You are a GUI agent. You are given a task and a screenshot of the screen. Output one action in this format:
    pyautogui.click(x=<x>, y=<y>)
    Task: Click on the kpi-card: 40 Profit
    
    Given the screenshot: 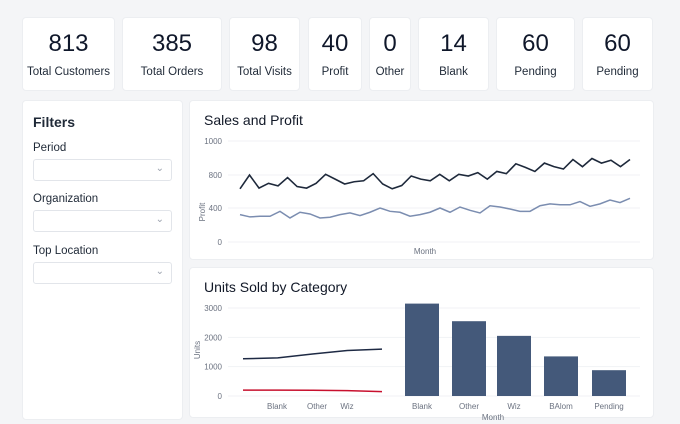 What is the action you would take?
    pyautogui.click(x=335, y=54)
    